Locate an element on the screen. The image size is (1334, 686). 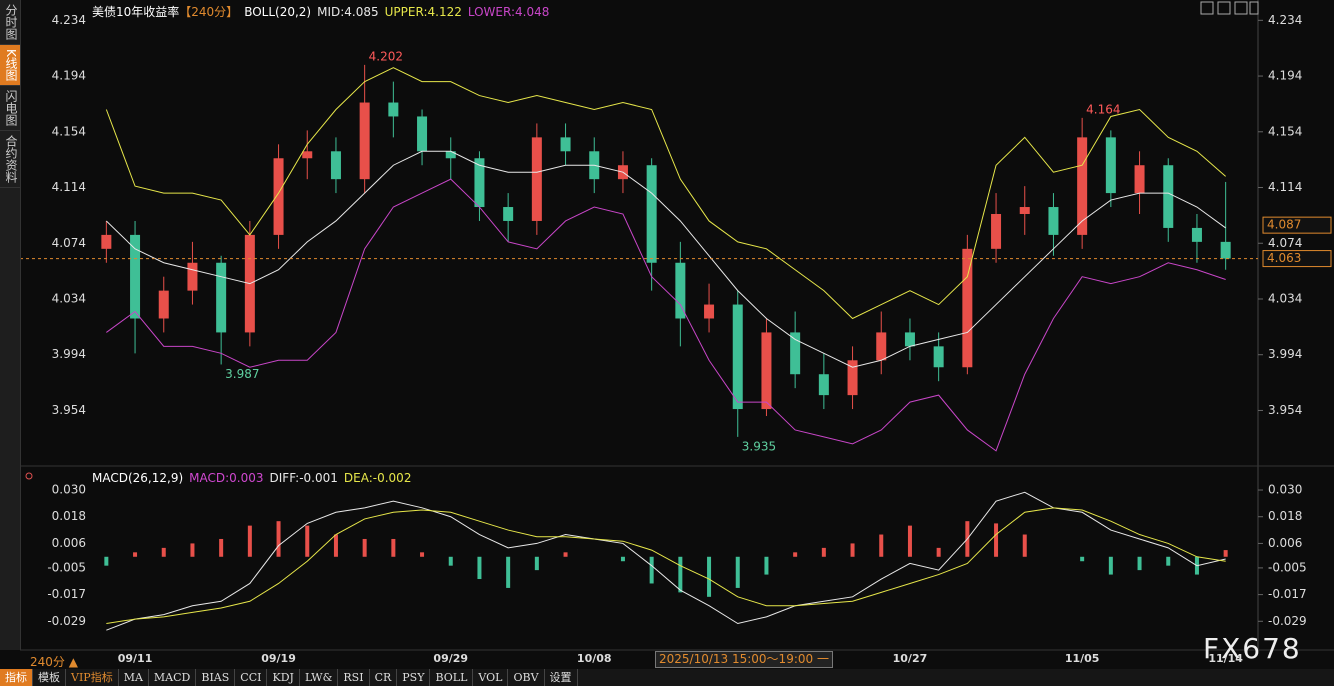
sidebar-tab: 闪电图 is located at coordinates (10, 108).